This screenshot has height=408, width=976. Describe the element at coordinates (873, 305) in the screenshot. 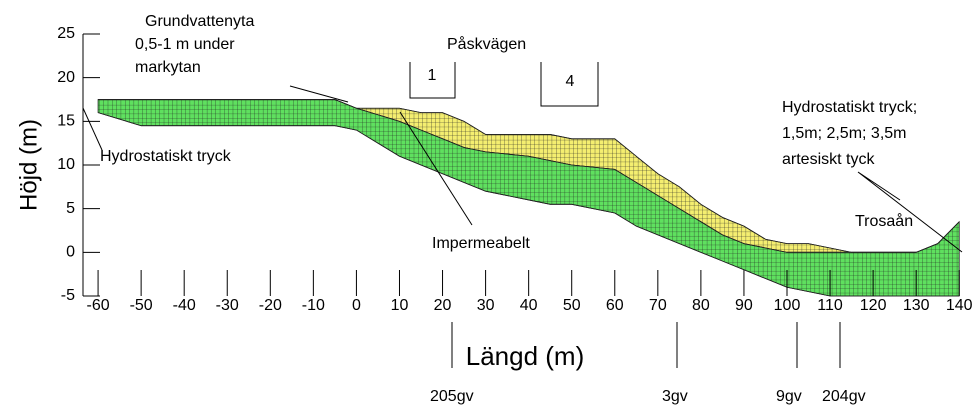

I see `x-tick-label: 120` at that location.